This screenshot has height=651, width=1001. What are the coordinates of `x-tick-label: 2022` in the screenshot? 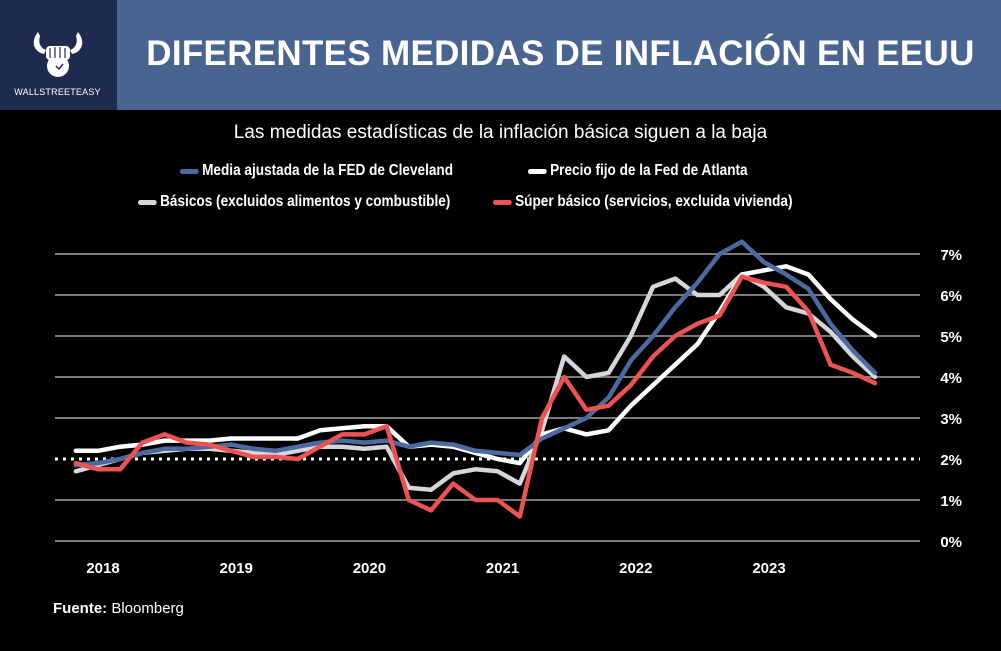 It's located at (635, 568).